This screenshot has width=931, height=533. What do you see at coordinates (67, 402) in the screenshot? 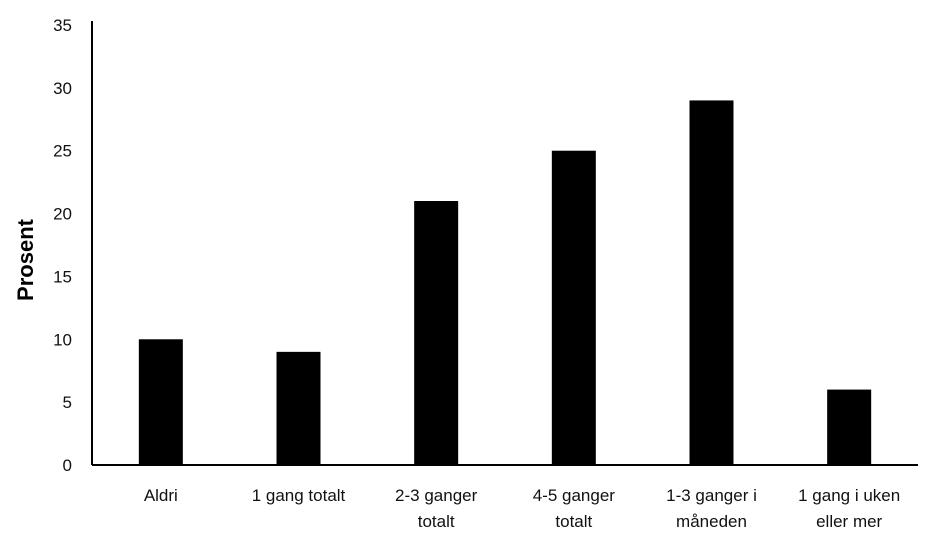
I see `y-tick-label: 5` at bounding box center [67, 402].